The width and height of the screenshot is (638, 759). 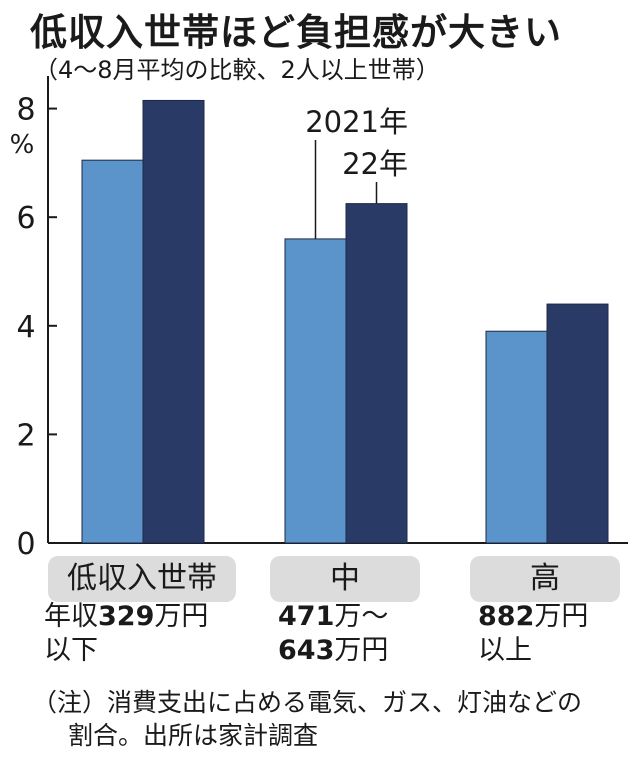 I want to click on y-tick-label: 2, so click(x=25, y=435).